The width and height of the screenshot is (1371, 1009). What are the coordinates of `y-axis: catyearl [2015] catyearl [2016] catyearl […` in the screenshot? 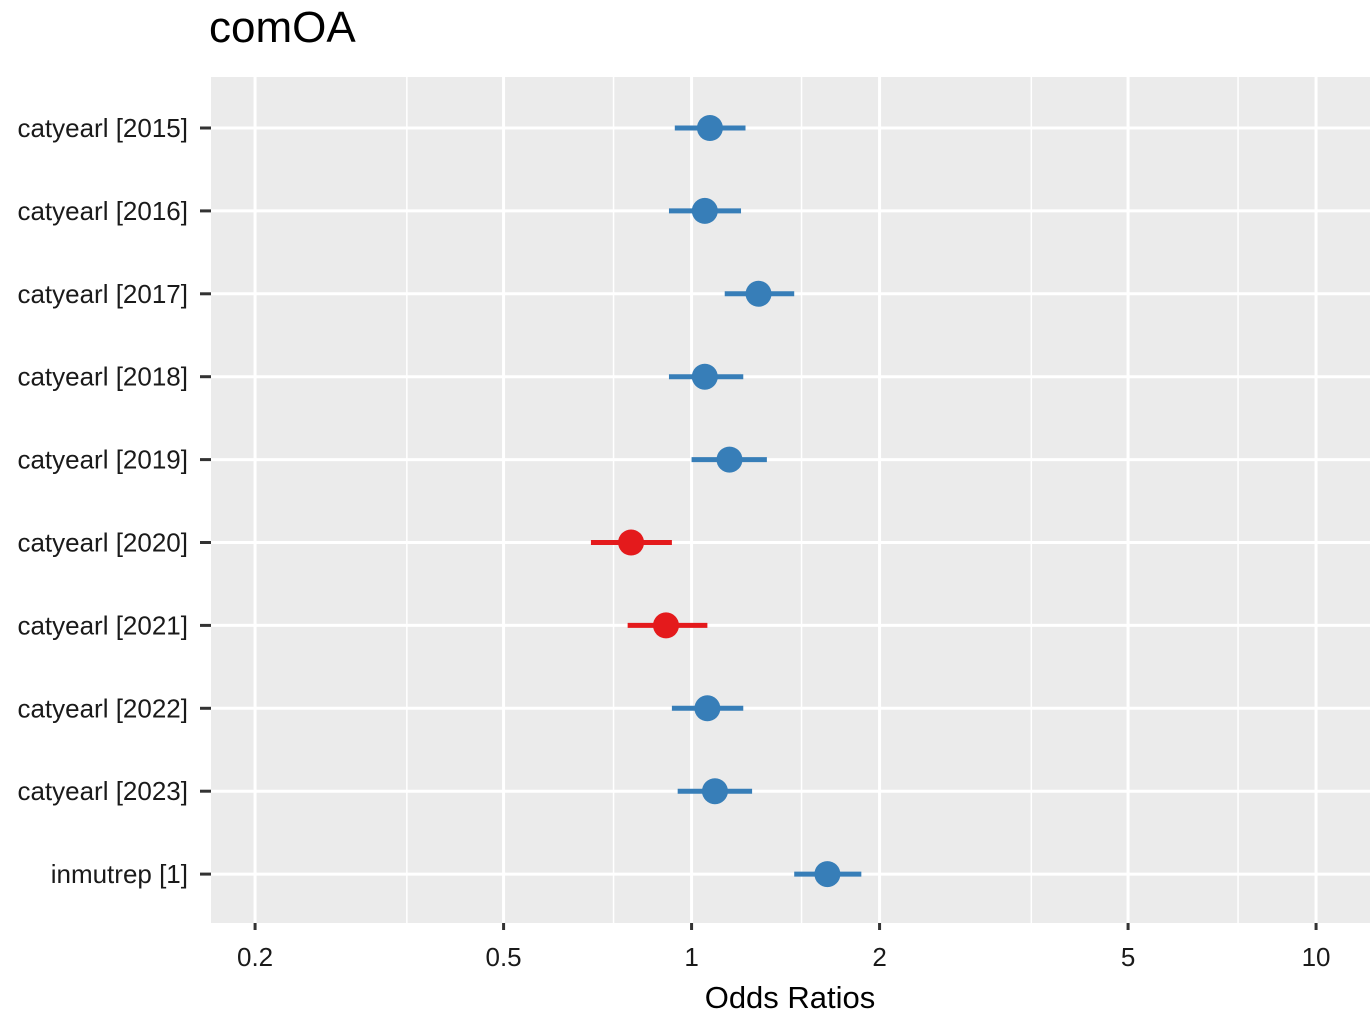 It's located at (114, 501).